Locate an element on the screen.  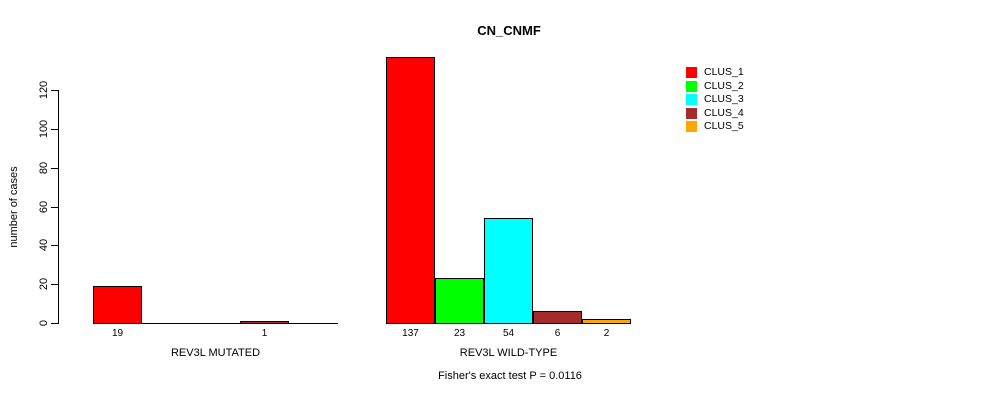
y-axis-line is located at coordinates (58, 207).